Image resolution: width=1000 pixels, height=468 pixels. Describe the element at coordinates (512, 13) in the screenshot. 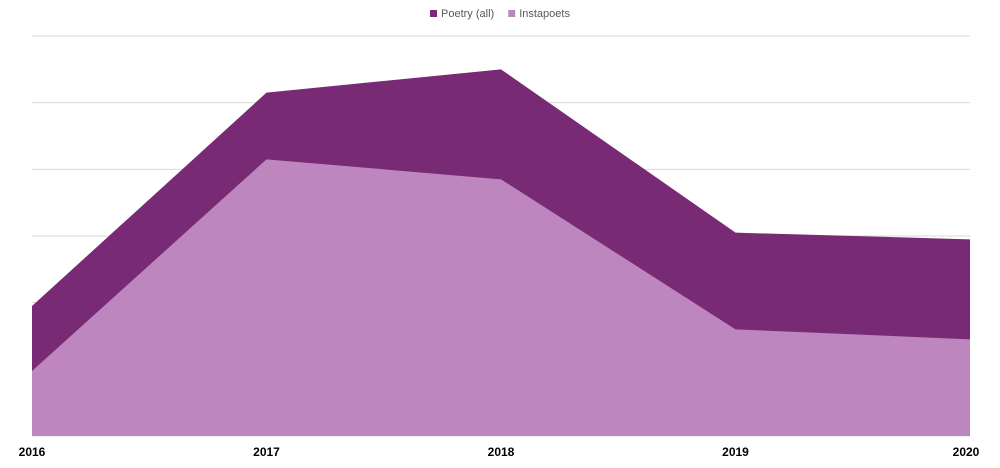

I see `legend-swatch-instapoets` at that location.